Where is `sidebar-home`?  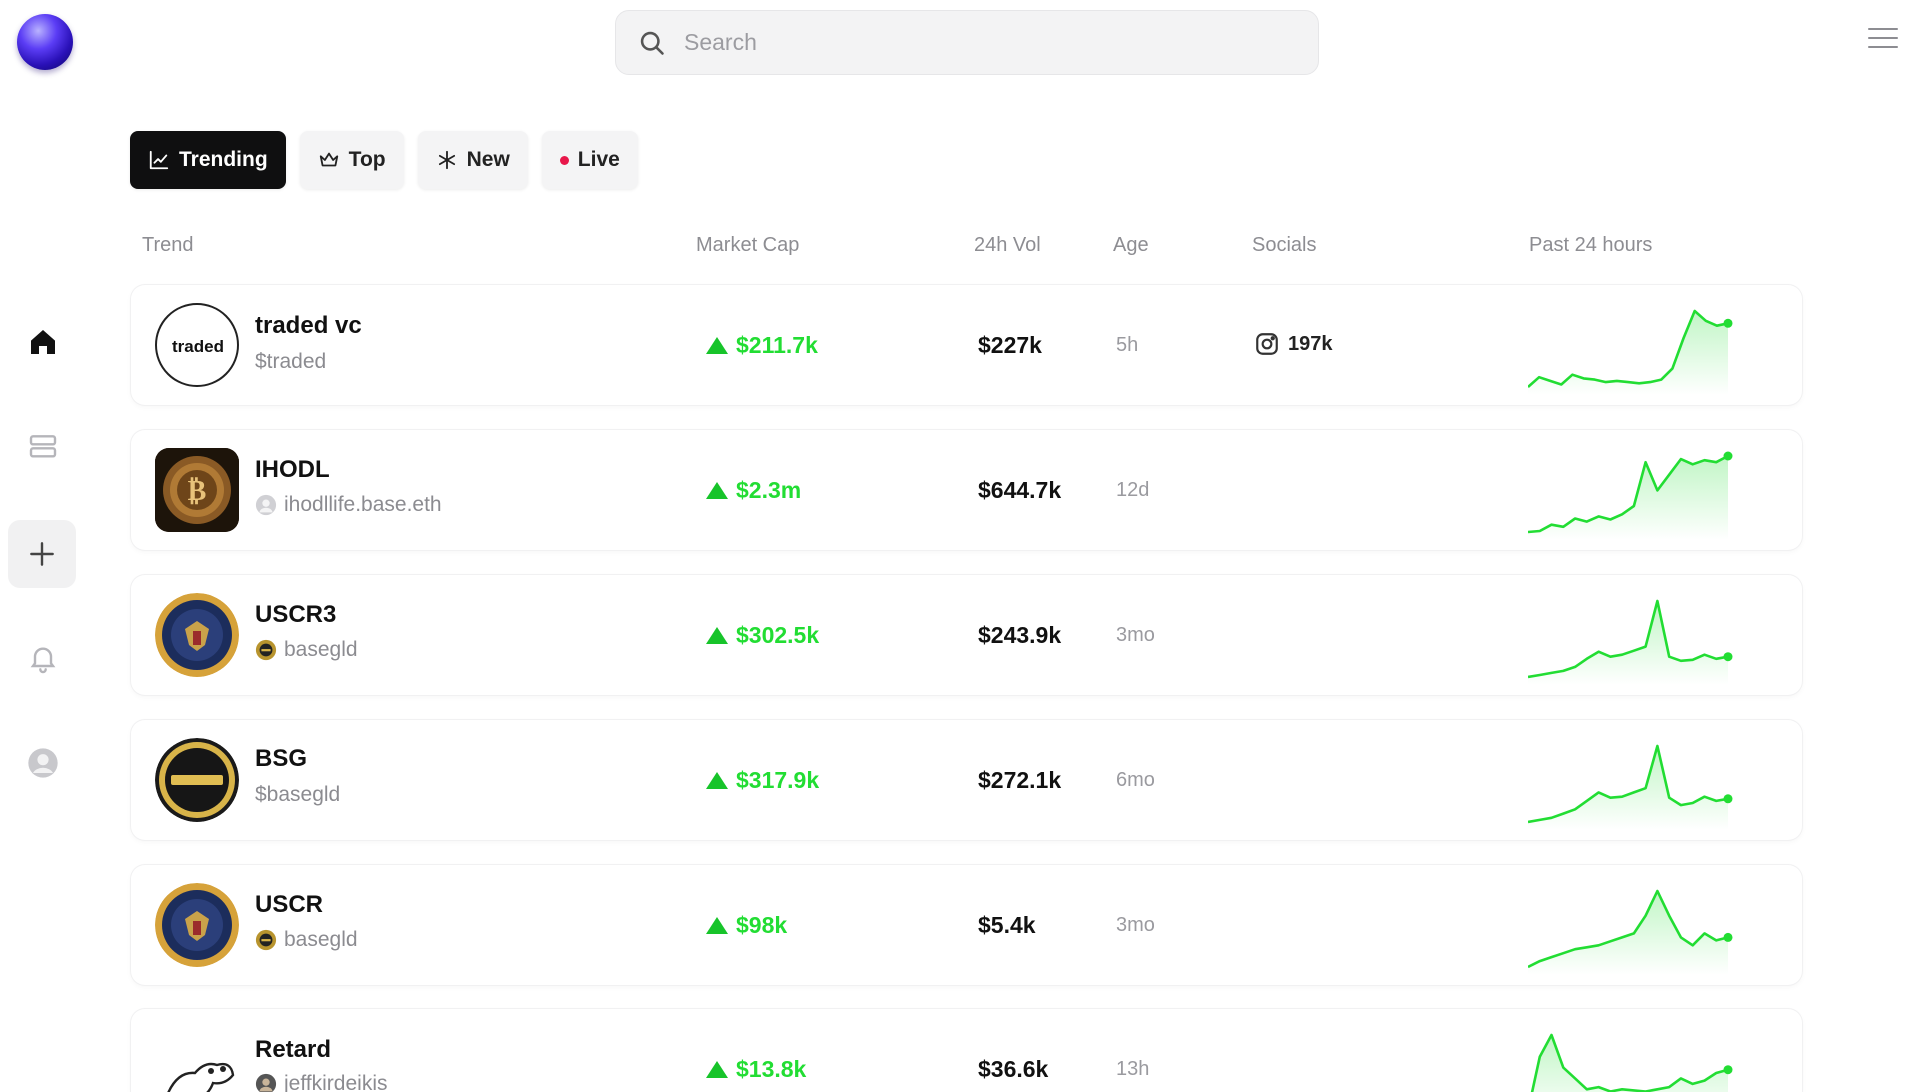 sidebar-home is located at coordinates (43, 342).